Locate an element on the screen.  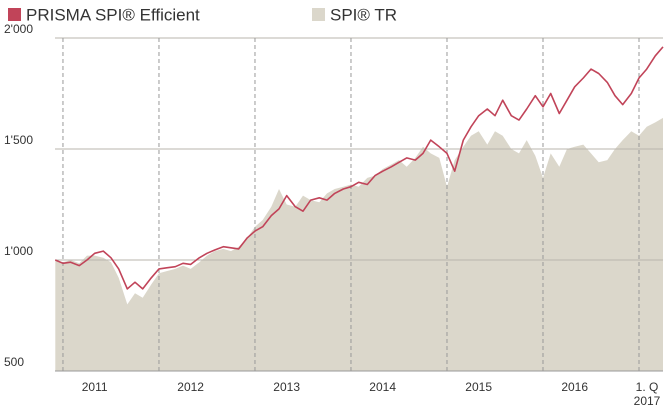
x-tick-label: 2014 is located at coordinates (382, 387).